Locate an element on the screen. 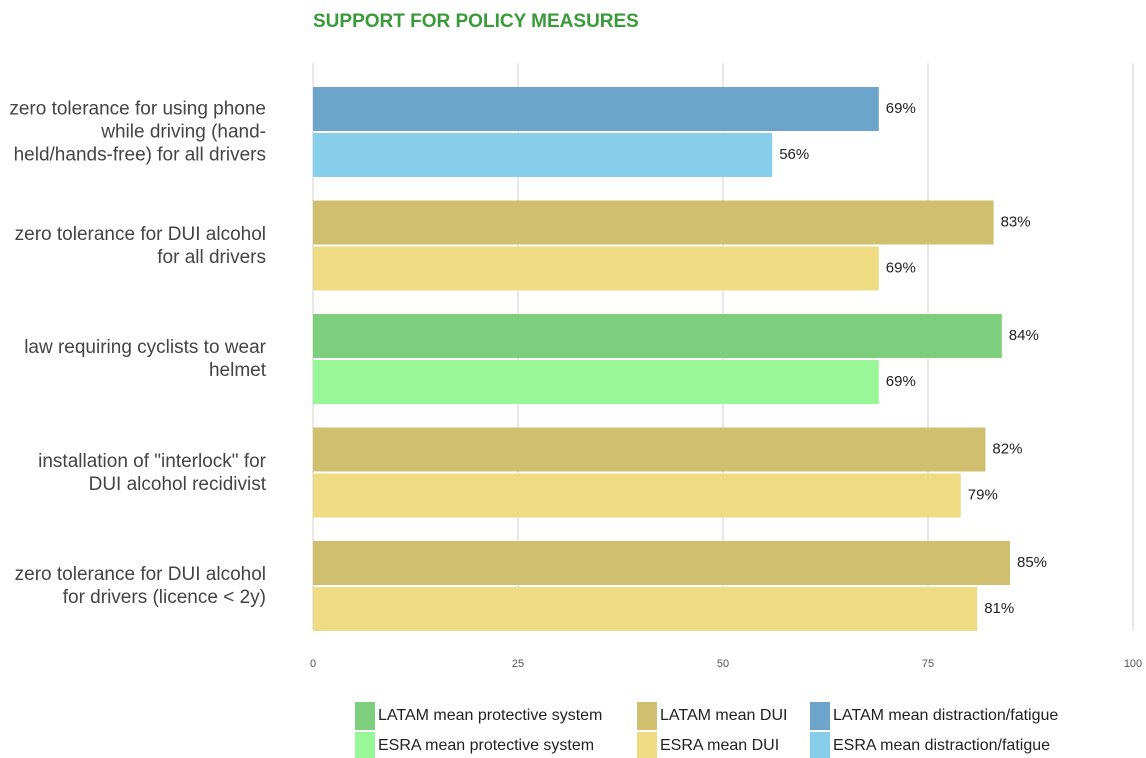  data-label: 79% is located at coordinates (983, 494).